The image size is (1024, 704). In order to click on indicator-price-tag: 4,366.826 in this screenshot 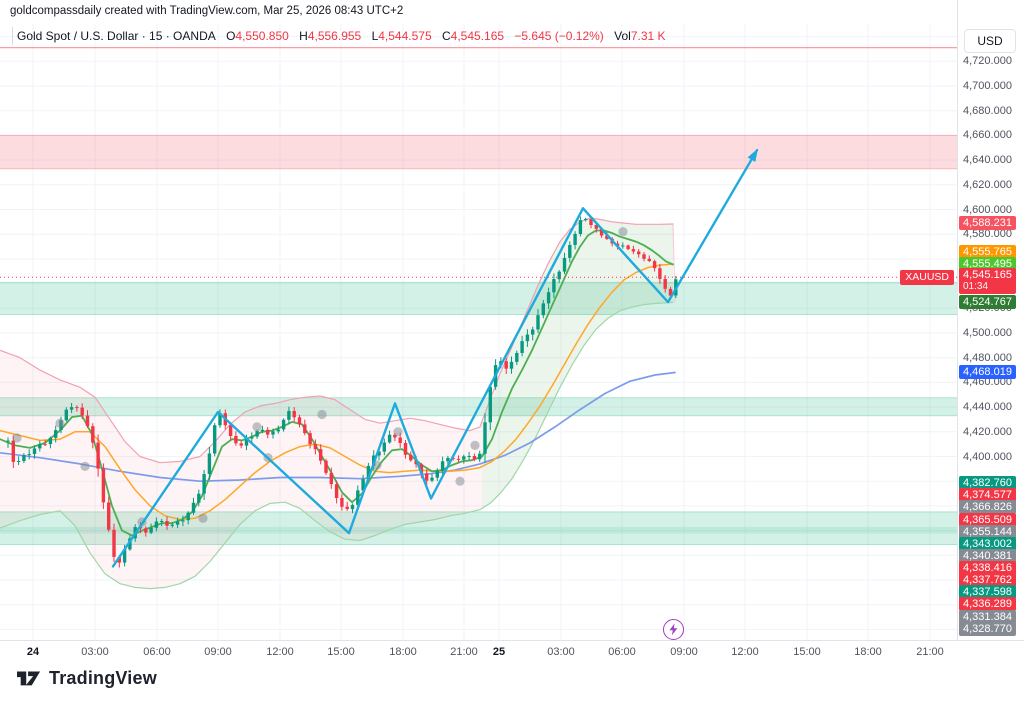, I will do `click(987, 507)`.